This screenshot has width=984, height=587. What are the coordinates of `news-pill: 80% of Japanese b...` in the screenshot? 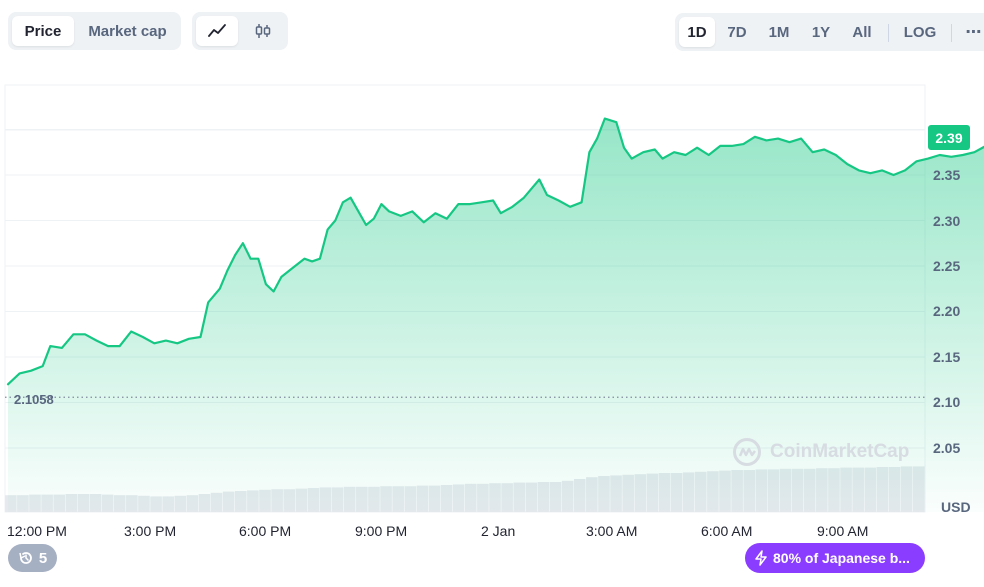 It's located at (835, 558).